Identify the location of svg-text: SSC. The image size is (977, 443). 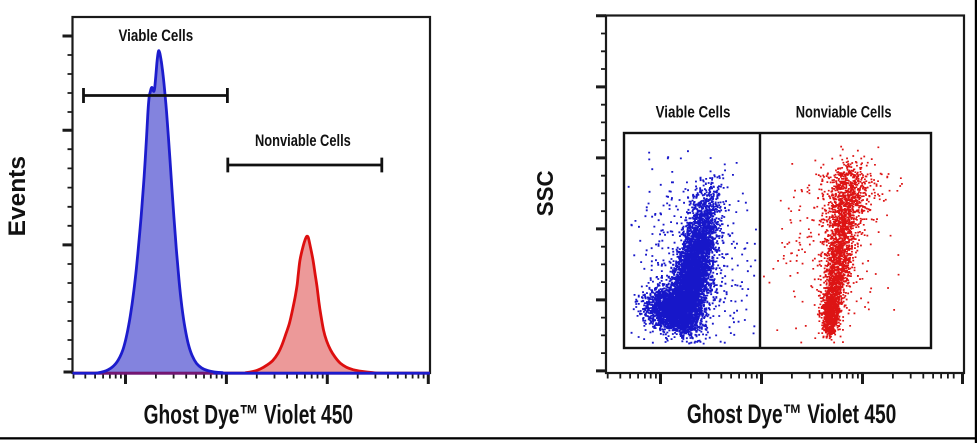
(545, 193).